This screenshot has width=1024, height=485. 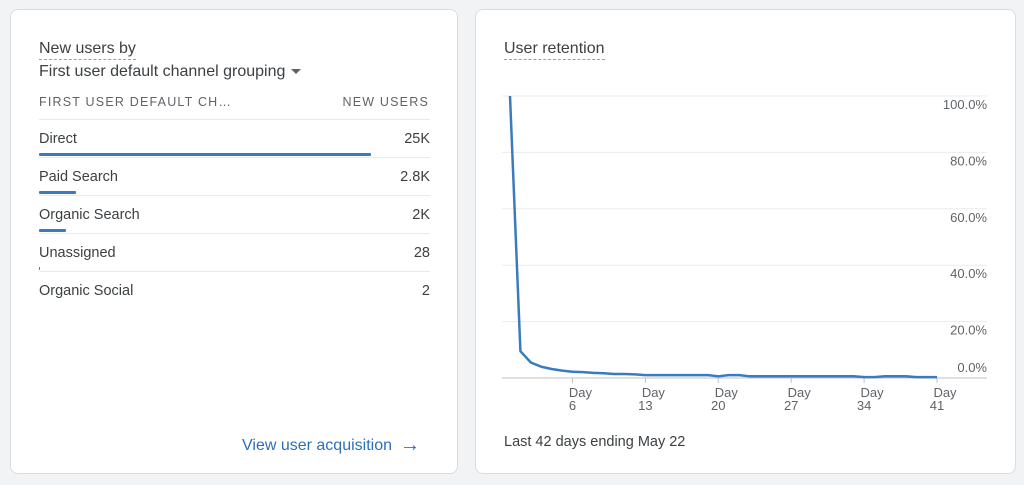 I want to click on view-user-acquisition-link: View user acquisition →, so click(x=331, y=445).